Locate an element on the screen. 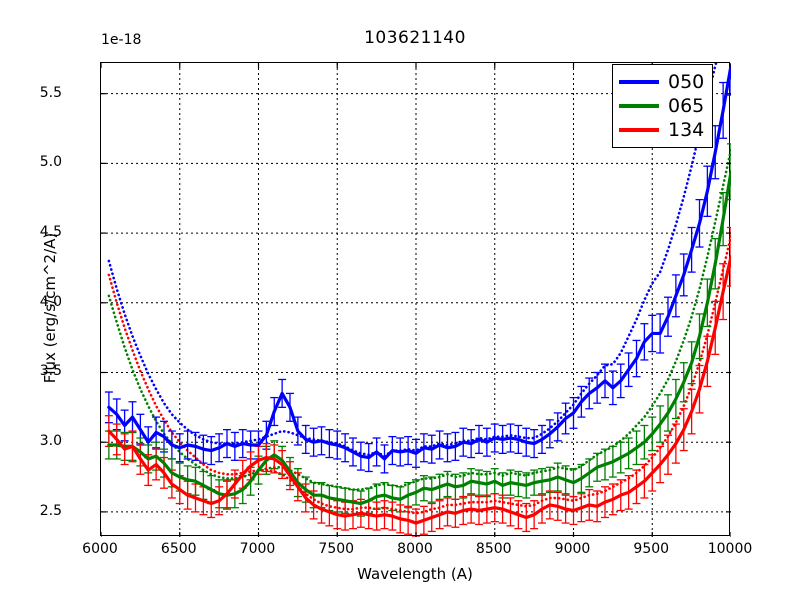 This screenshot has width=800, height=600. legend-item: 065 is located at coordinates (661, 106).